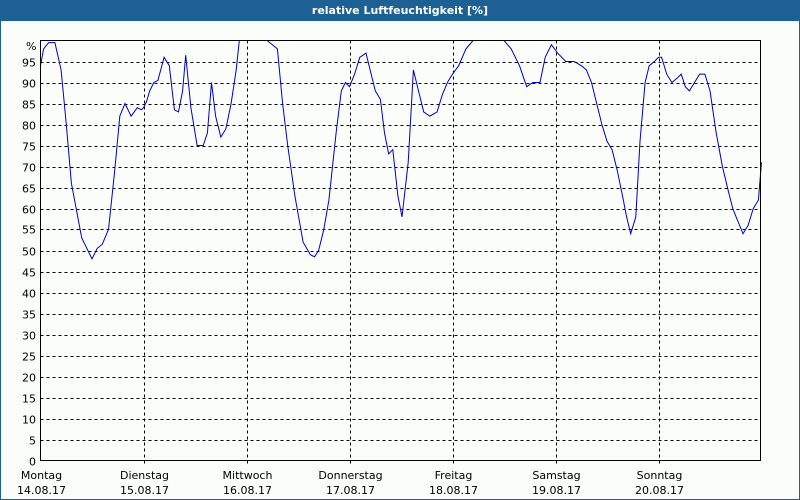 This screenshot has height=500, width=800. I want to click on x-day-label: Mittwoch, so click(248, 475).